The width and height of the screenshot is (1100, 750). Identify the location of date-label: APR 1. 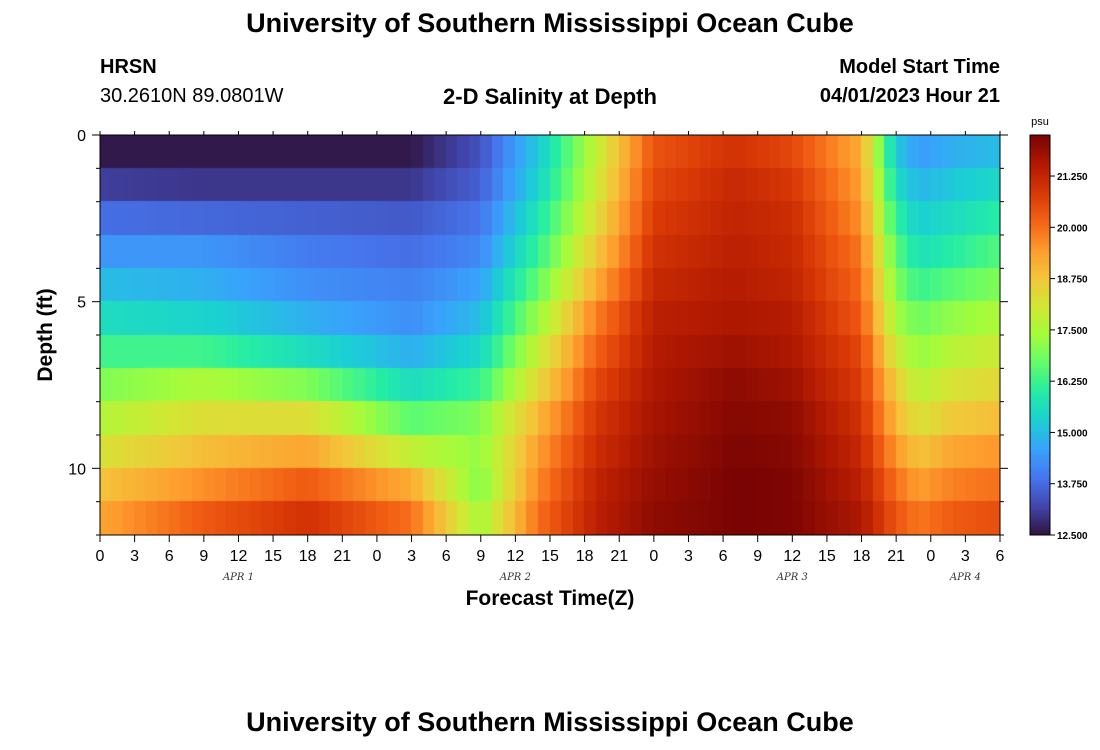
(238, 577).